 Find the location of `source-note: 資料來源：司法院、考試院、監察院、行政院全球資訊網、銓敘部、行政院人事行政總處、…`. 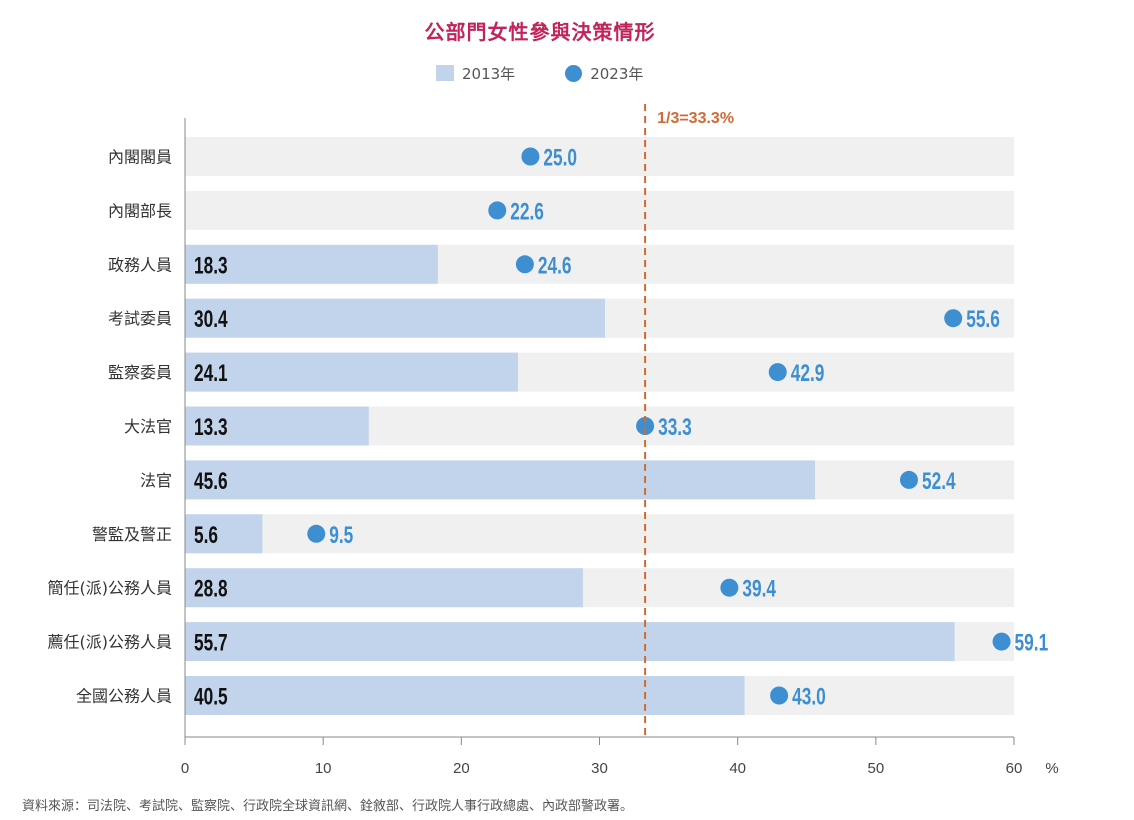

source-note: 資料來源：司法院、考試院、監察院、行政院全球資訊網、銓敘部、行政院人事行政總處、… is located at coordinates (328, 806).